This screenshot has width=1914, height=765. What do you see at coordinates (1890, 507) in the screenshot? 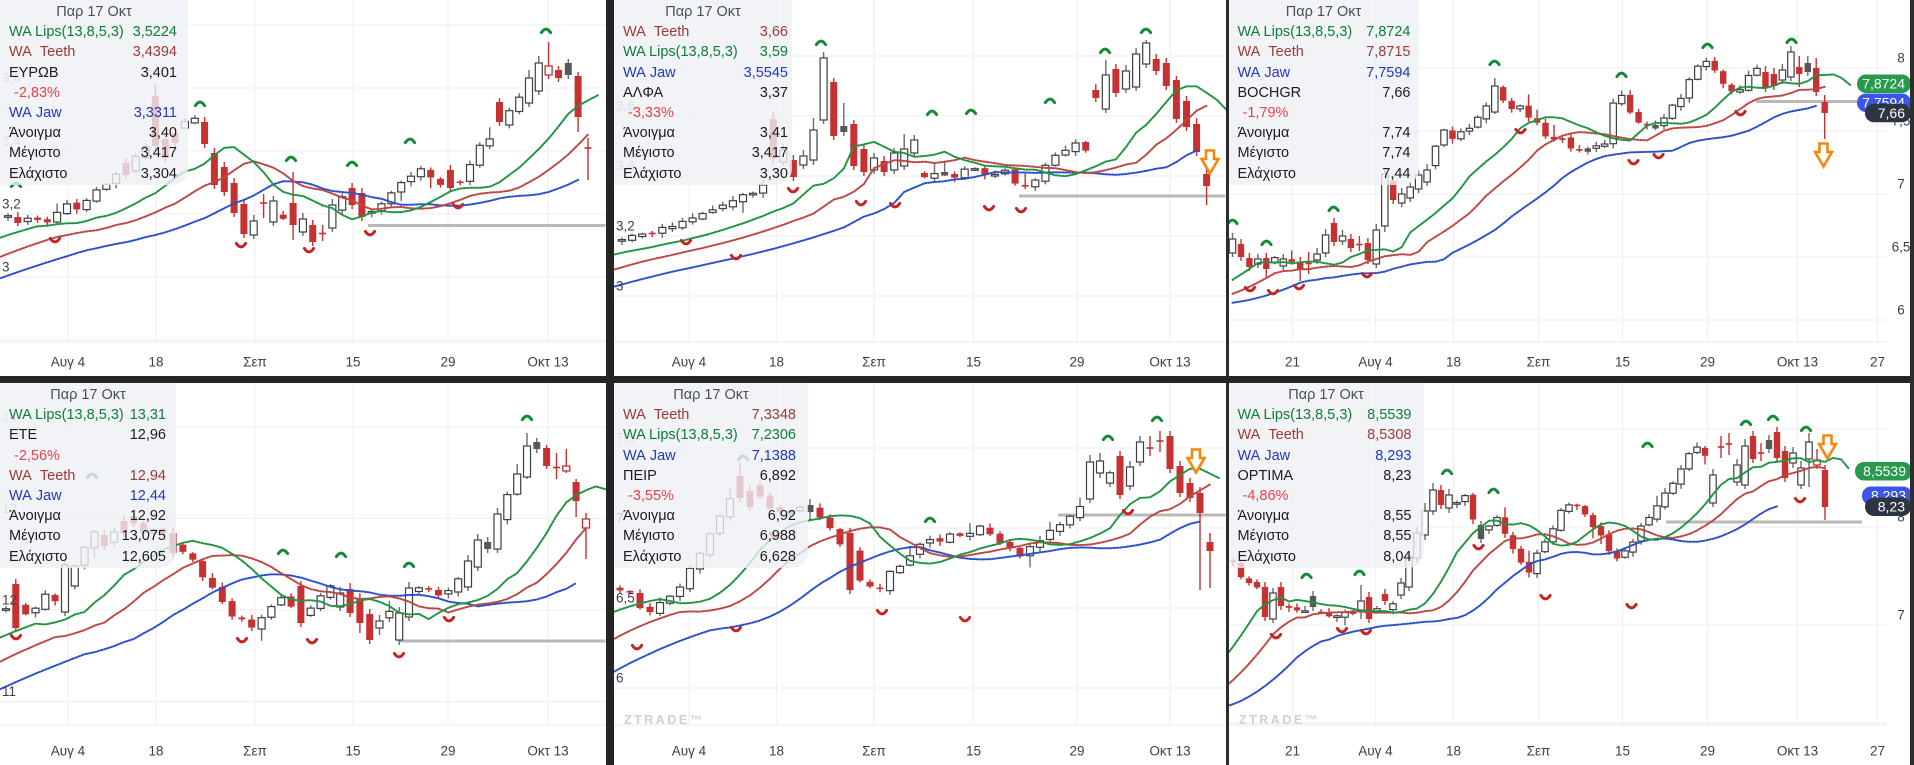
I see `svg-text: 8,23` at bounding box center [1890, 507].